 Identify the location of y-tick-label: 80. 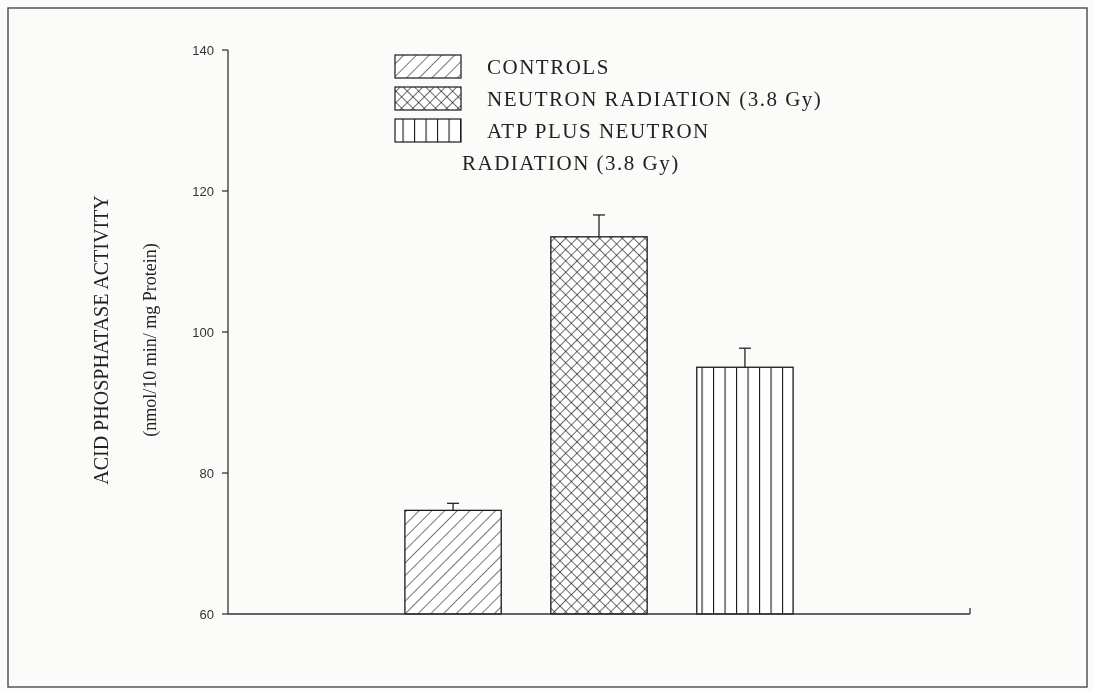
(206, 473).